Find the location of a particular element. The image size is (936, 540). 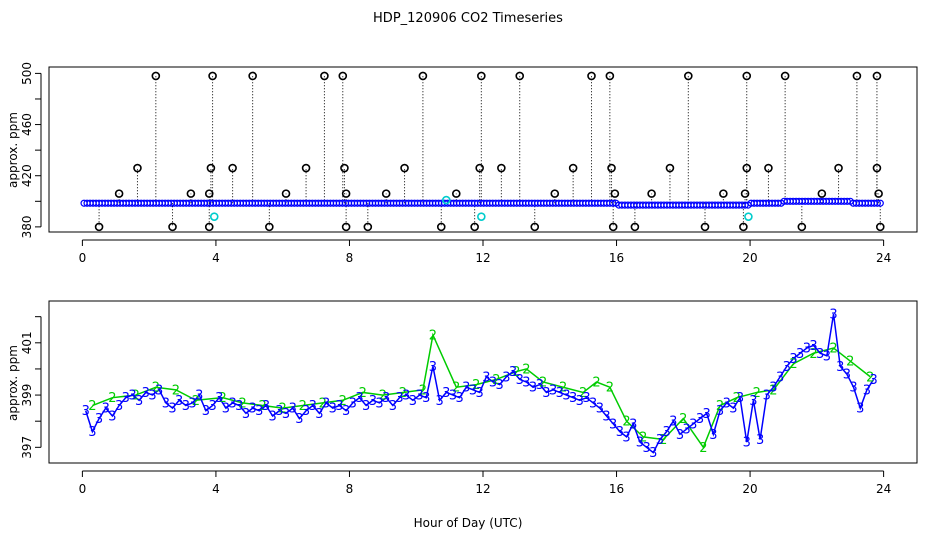

x-axis-label: Hour of Day (UTC) is located at coordinates (468, 523).